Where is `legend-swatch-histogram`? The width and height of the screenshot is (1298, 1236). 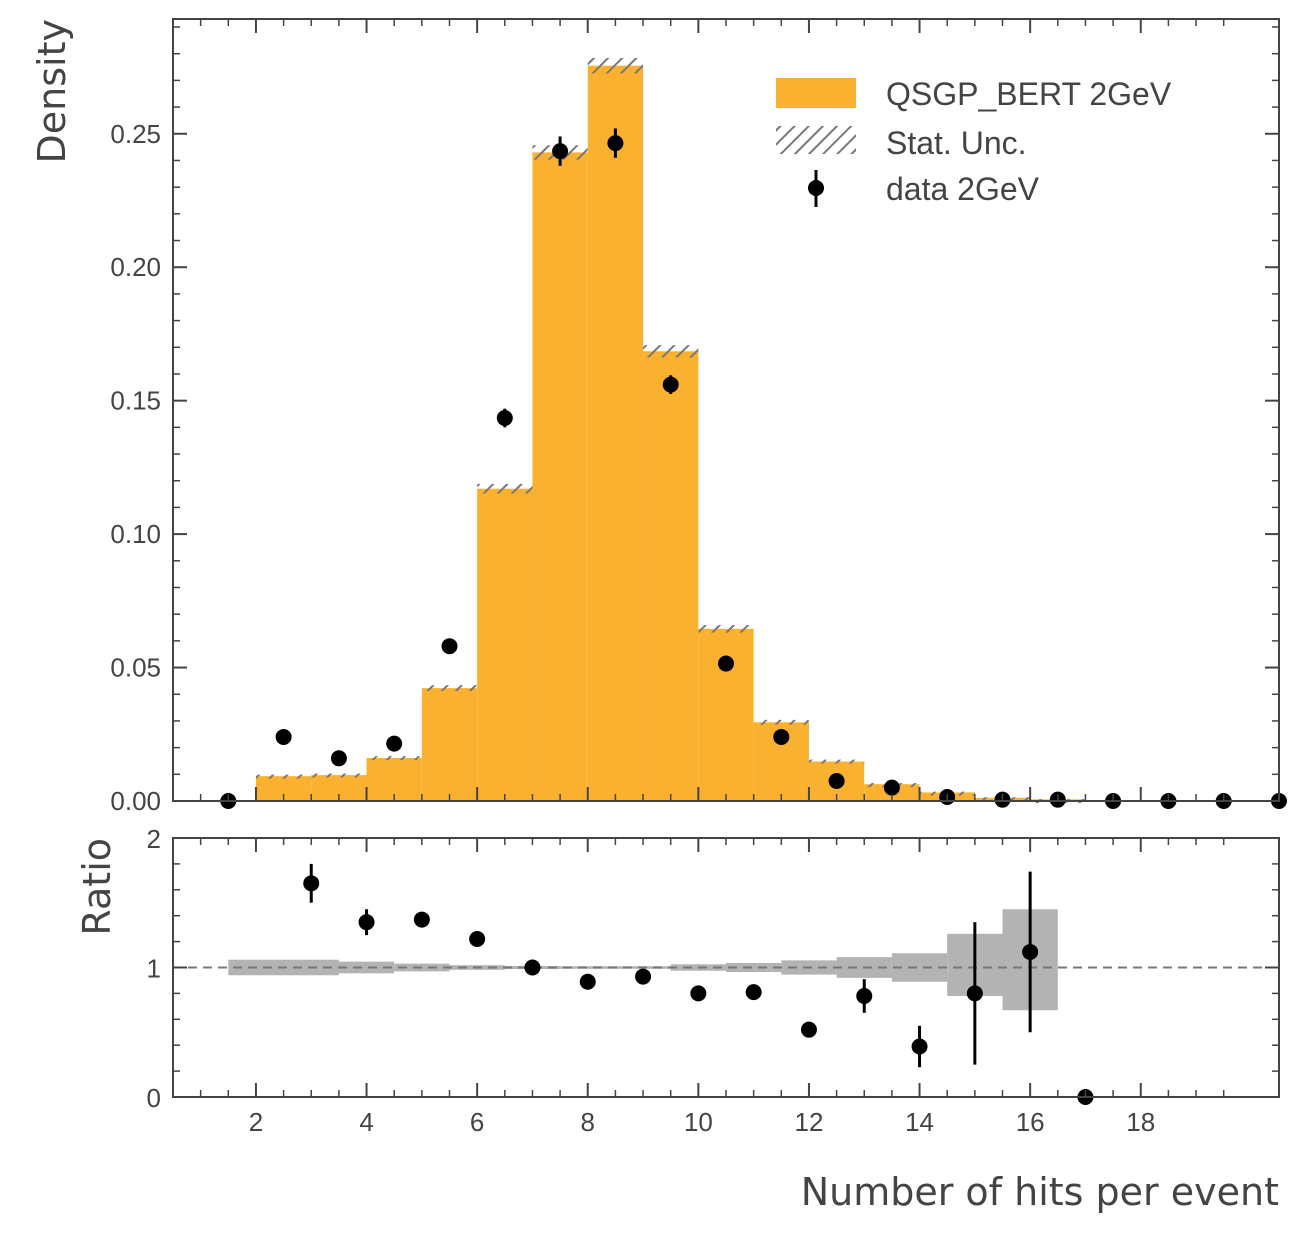 legend-swatch-histogram is located at coordinates (816, 93).